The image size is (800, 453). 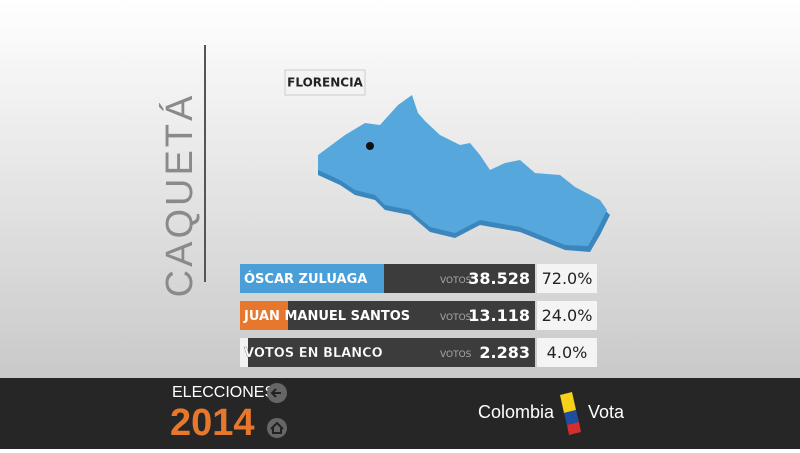 I want to click on votes: 13.118, so click(x=499, y=315).